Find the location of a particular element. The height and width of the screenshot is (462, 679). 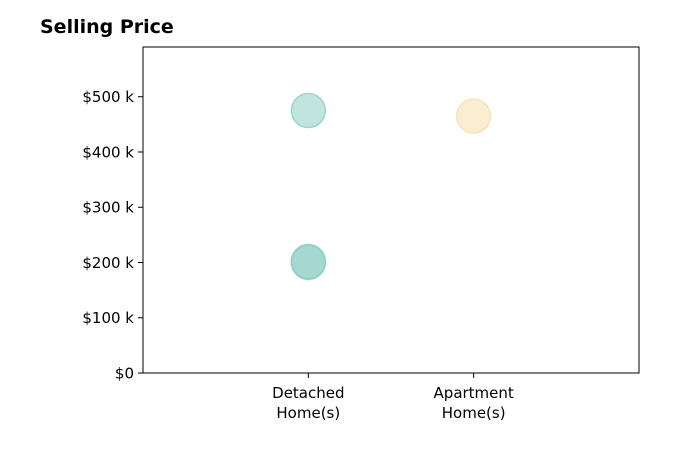

y-tick-label: $500 k is located at coordinates (108, 97).